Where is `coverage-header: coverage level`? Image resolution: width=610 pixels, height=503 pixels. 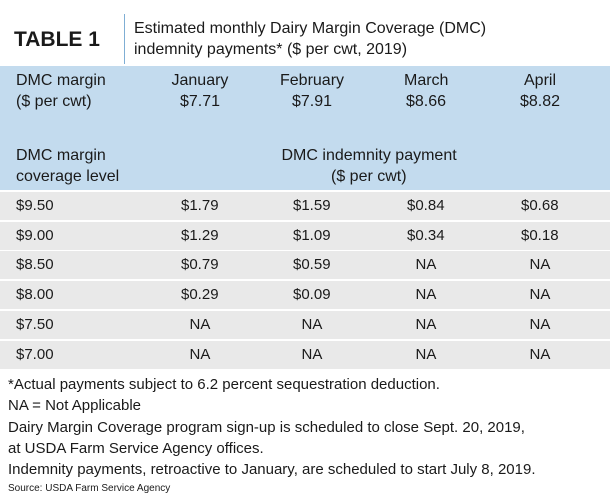 coverage-header: coverage level is located at coordinates (68, 176).